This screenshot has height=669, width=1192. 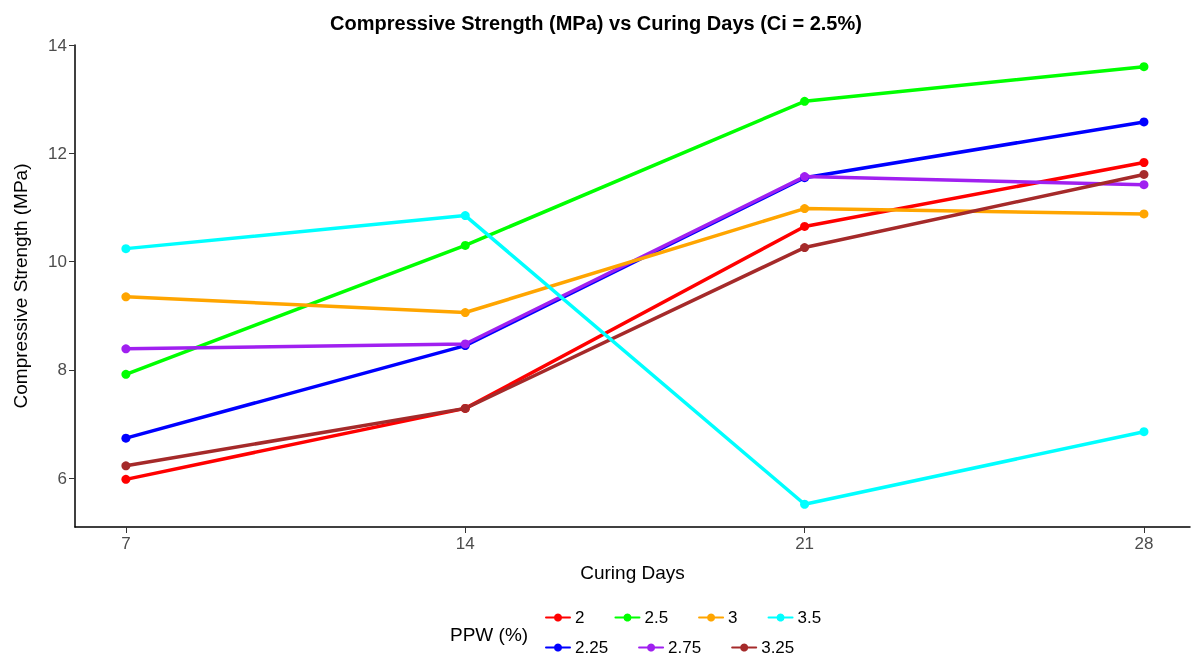 I want to click on legend-label: 2.25, so click(x=592, y=647).